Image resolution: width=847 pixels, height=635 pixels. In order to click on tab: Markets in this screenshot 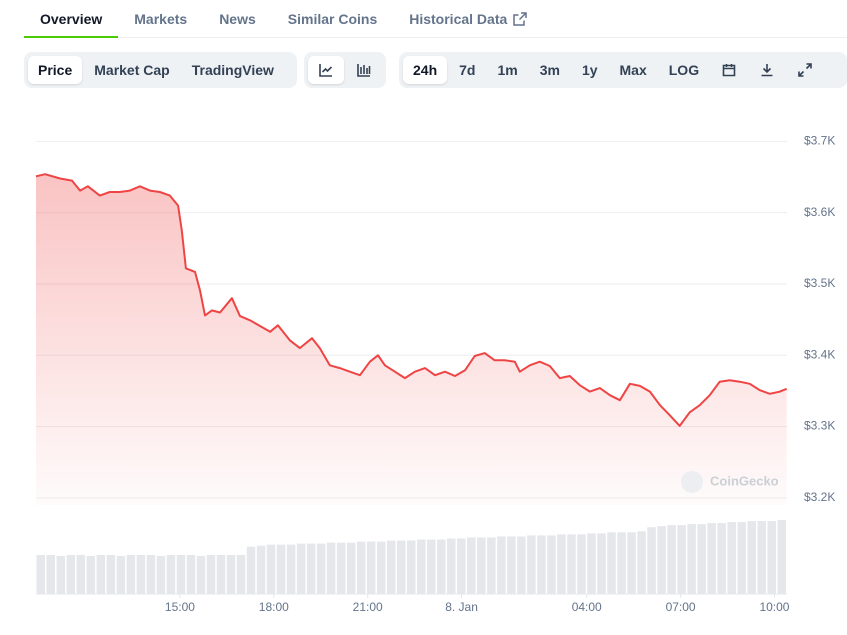, I will do `click(160, 18)`.